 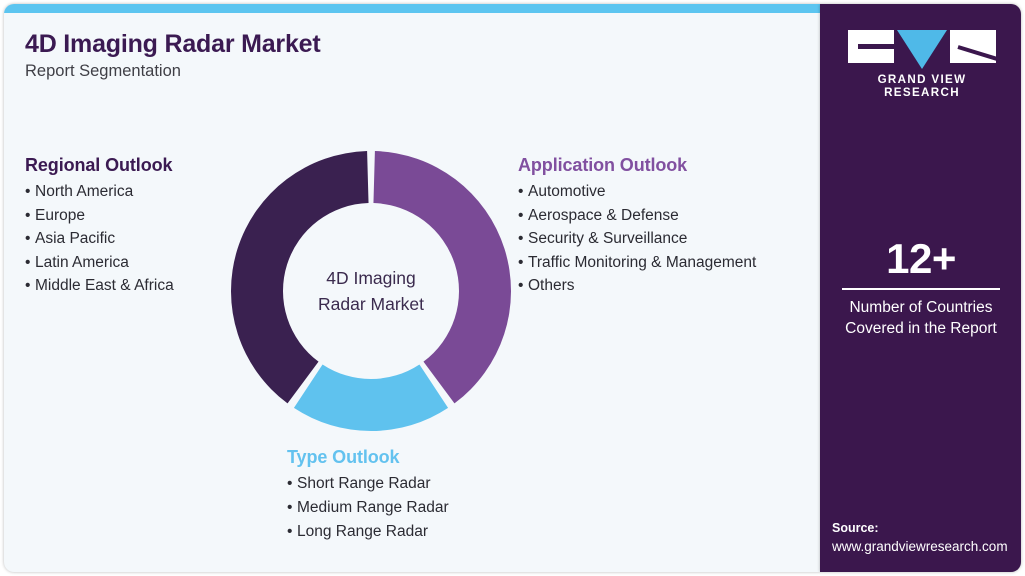 I want to click on stat-label-line-2: Covered in the Report, so click(x=921, y=328).